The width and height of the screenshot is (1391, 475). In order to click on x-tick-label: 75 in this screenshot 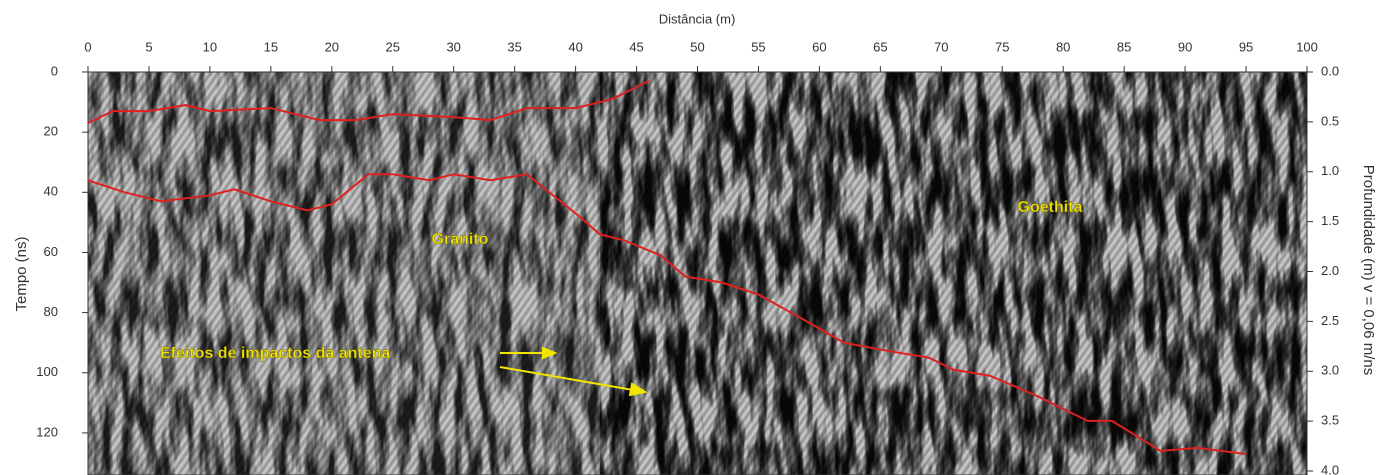, I will do `click(1002, 46)`.